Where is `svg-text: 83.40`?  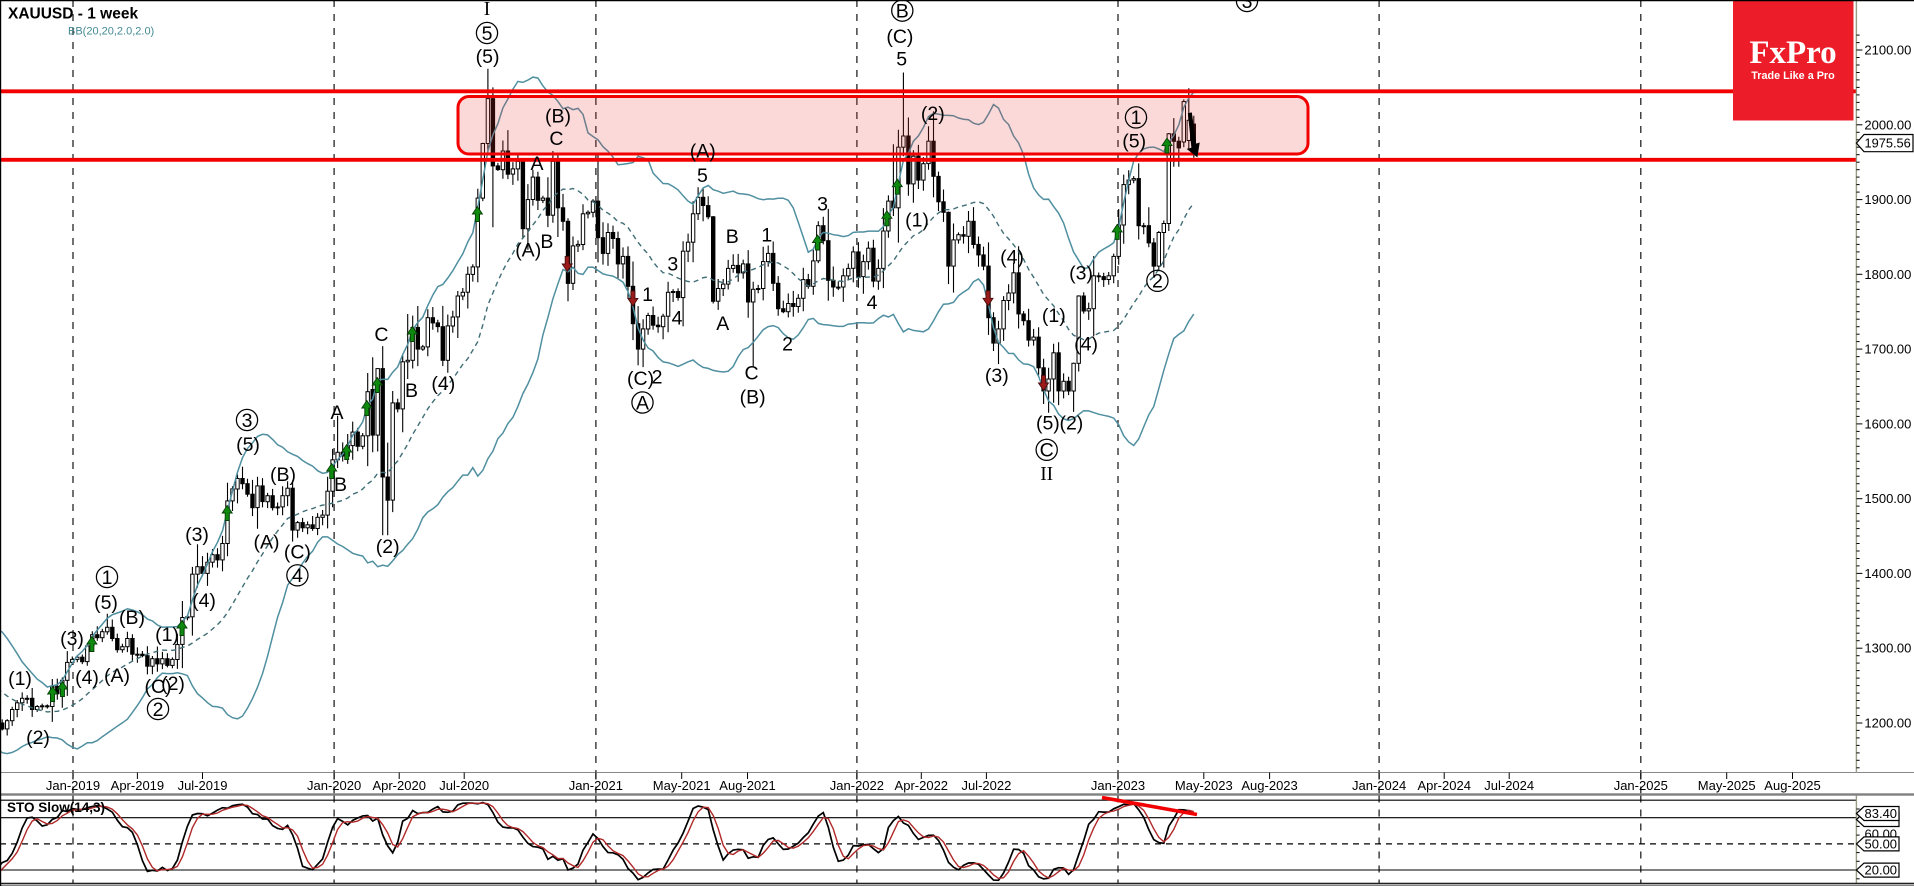
svg-text: 83.40 is located at coordinates (1881, 813).